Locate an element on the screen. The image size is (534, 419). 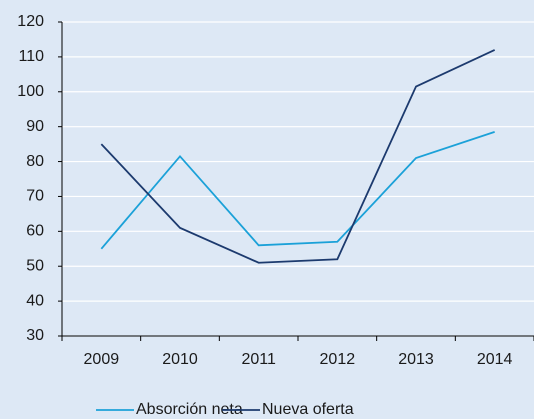
legend-label: Nueva oferta is located at coordinates (308, 409).